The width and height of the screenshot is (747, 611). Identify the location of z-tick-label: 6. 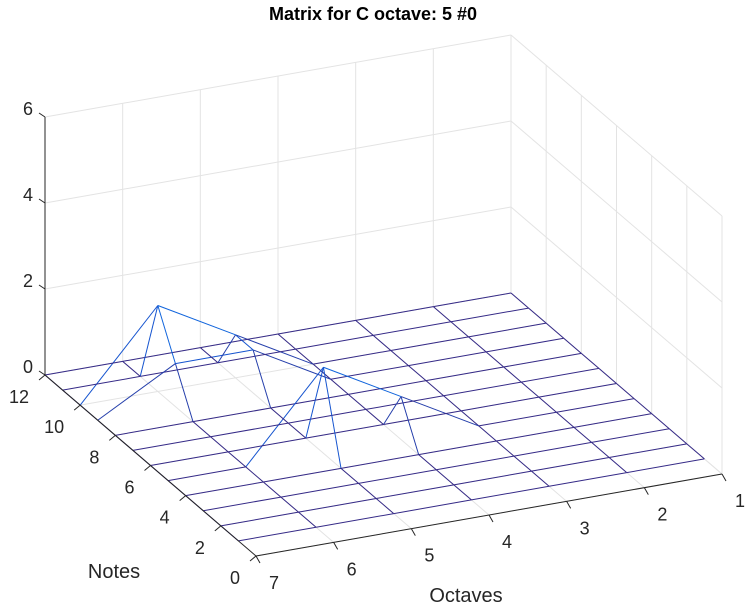
(28, 109).